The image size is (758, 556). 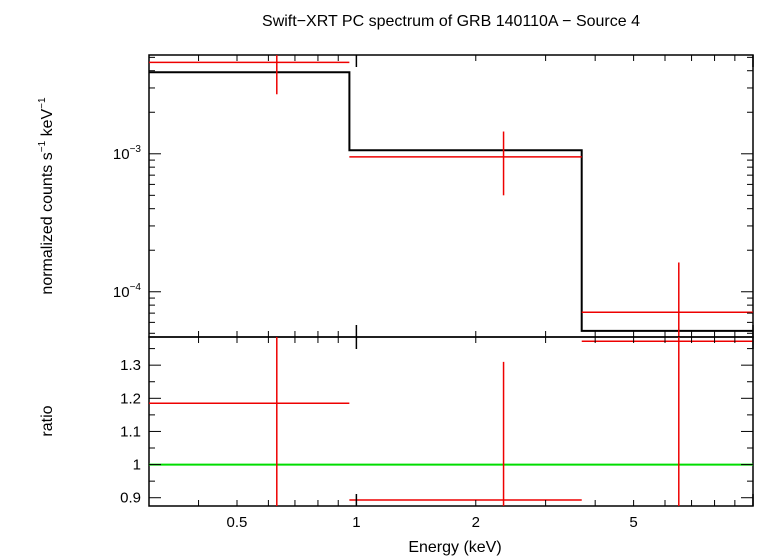 I want to click on y-tick-exponent: −3, so click(x=136, y=149).